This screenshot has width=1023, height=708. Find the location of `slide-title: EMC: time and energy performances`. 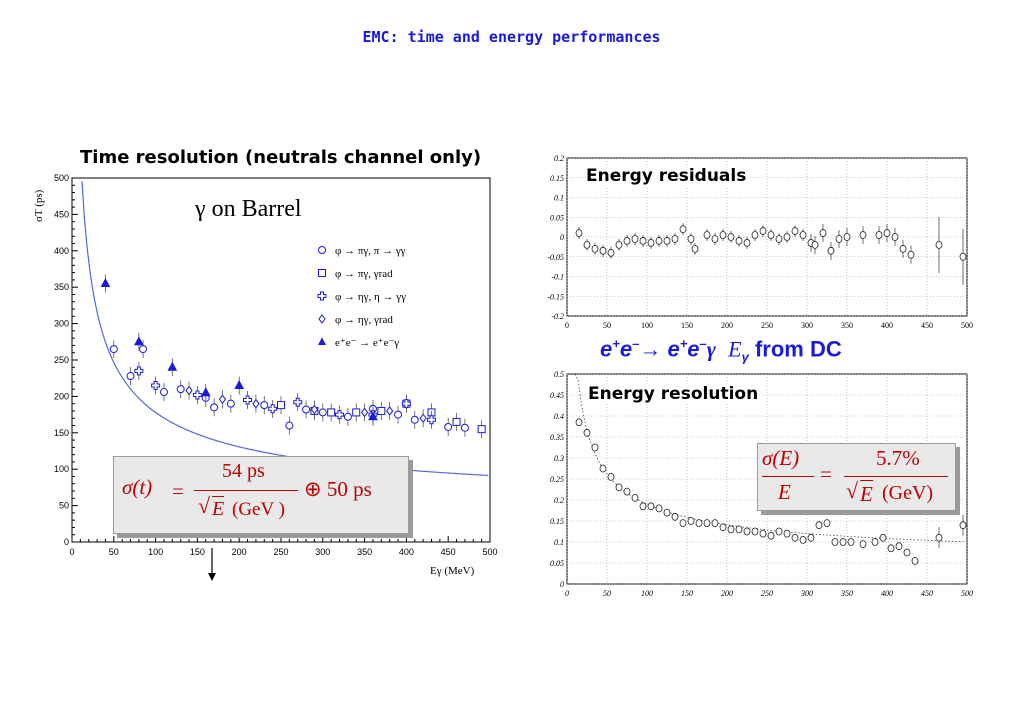

slide-title: EMC: time and energy performances is located at coordinates (511, 37).